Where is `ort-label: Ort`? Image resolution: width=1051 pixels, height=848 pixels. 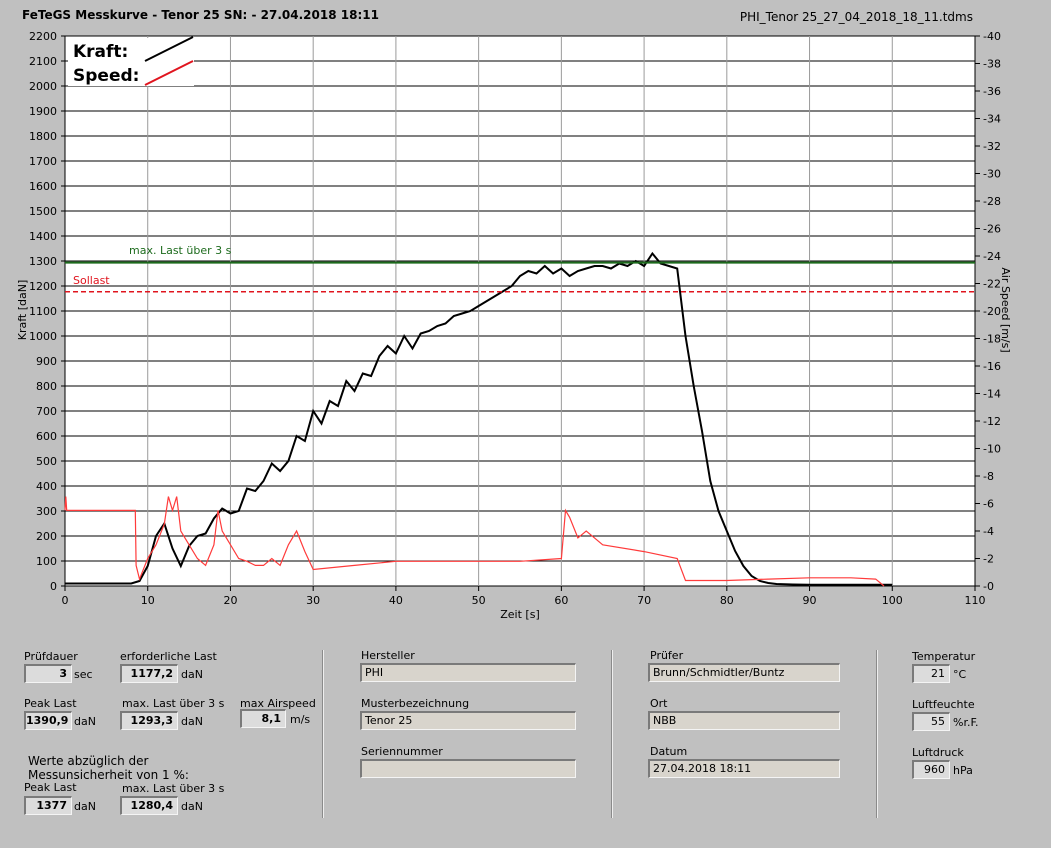
ort-label: Ort is located at coordinates (659, 703).